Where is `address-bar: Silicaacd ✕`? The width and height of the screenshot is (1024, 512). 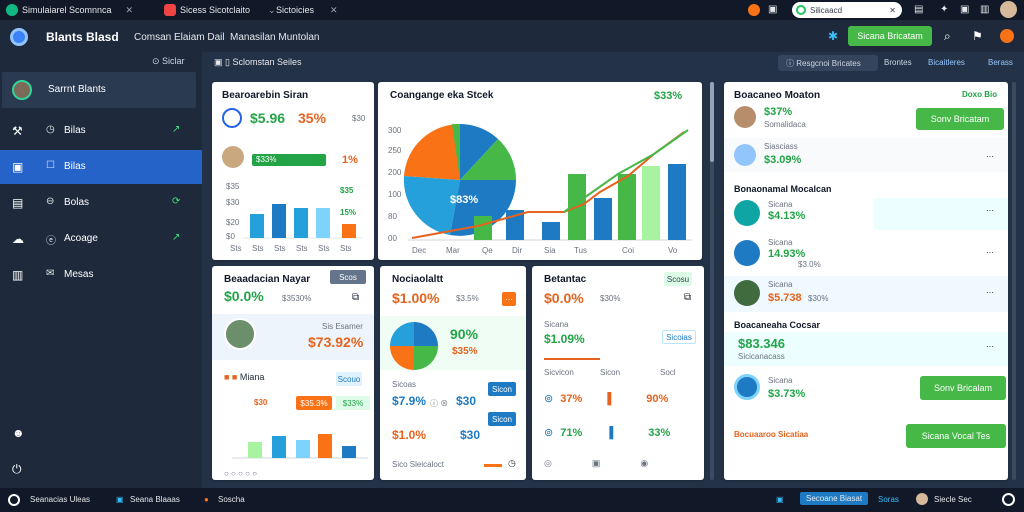 address-bar: Silicaacd ✕ is located at coordinates (847, 10).